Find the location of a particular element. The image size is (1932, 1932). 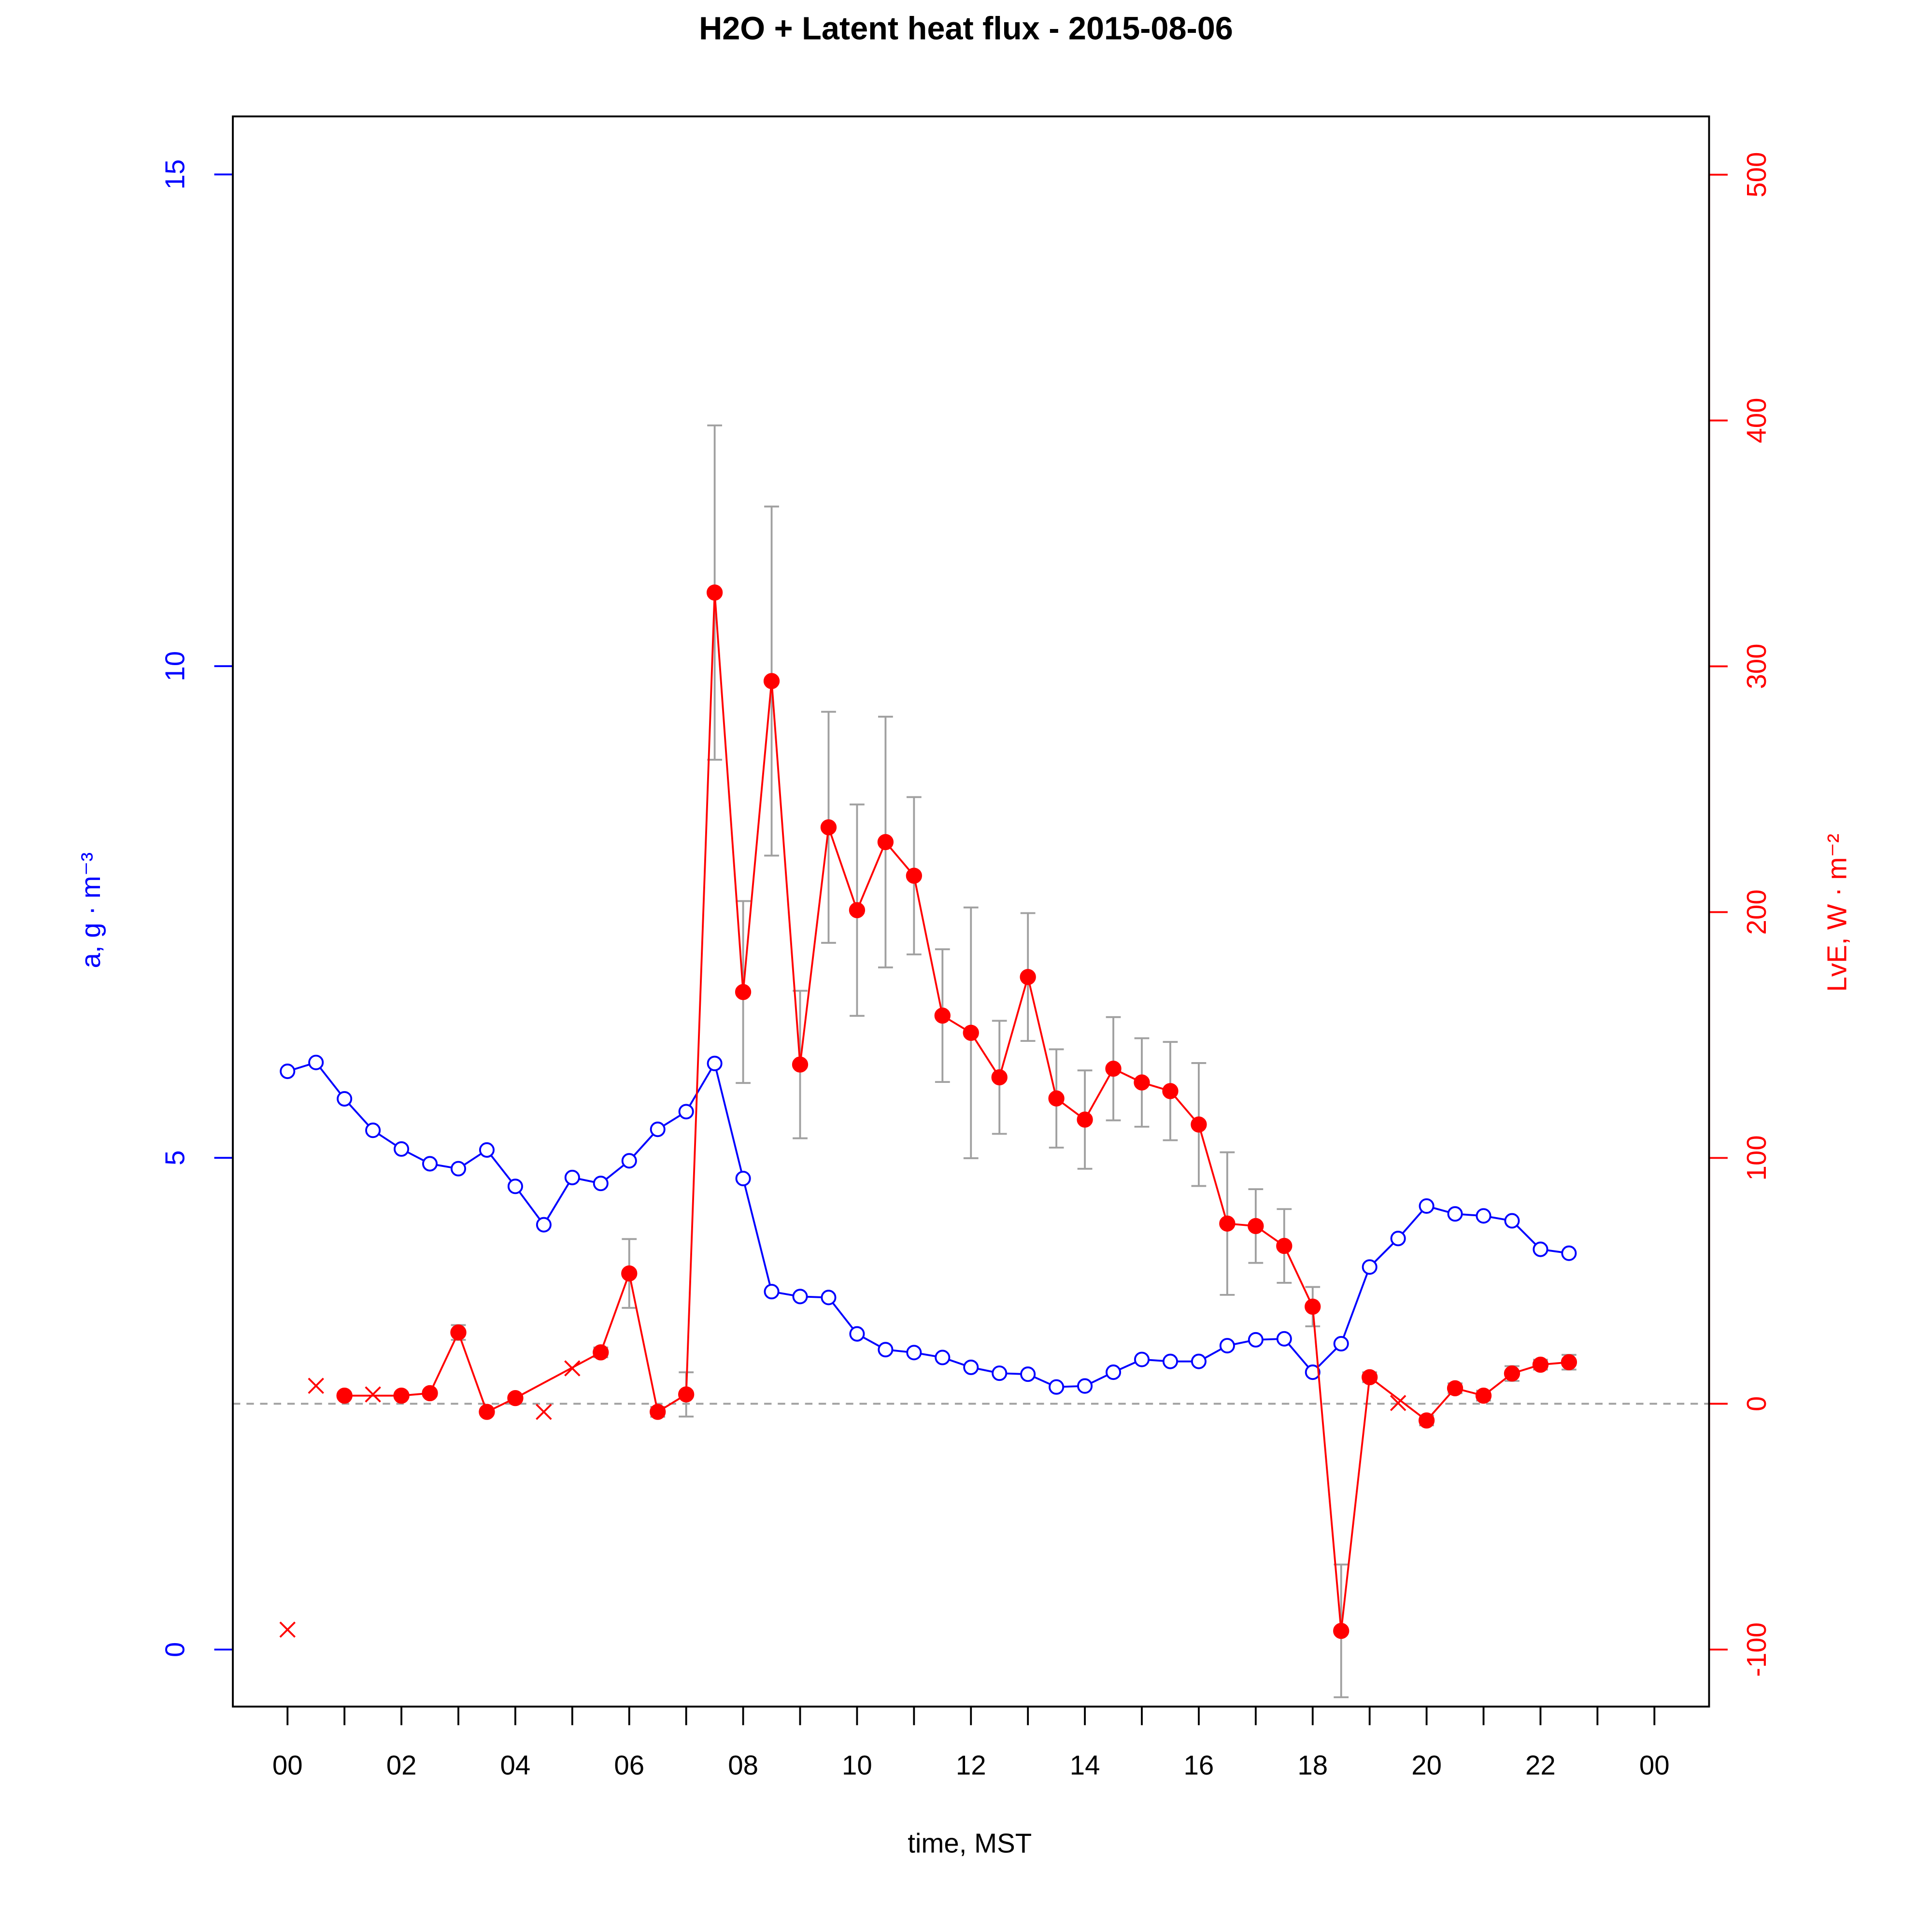

x-tick-label: 02 is located at coordinates (401, 1765).